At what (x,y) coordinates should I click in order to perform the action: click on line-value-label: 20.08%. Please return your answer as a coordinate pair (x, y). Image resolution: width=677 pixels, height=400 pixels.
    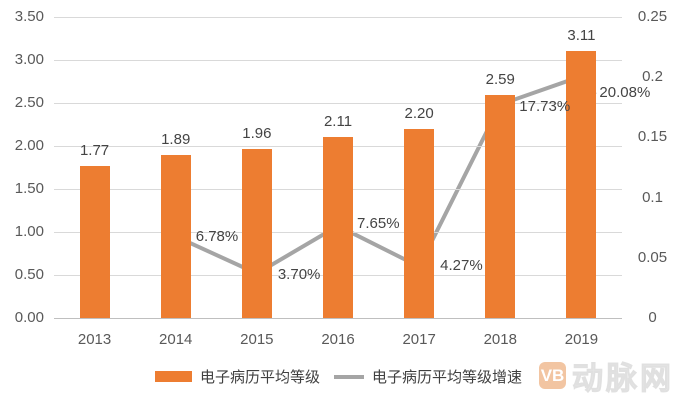
    Looking at the image, I should click on (625, 93).